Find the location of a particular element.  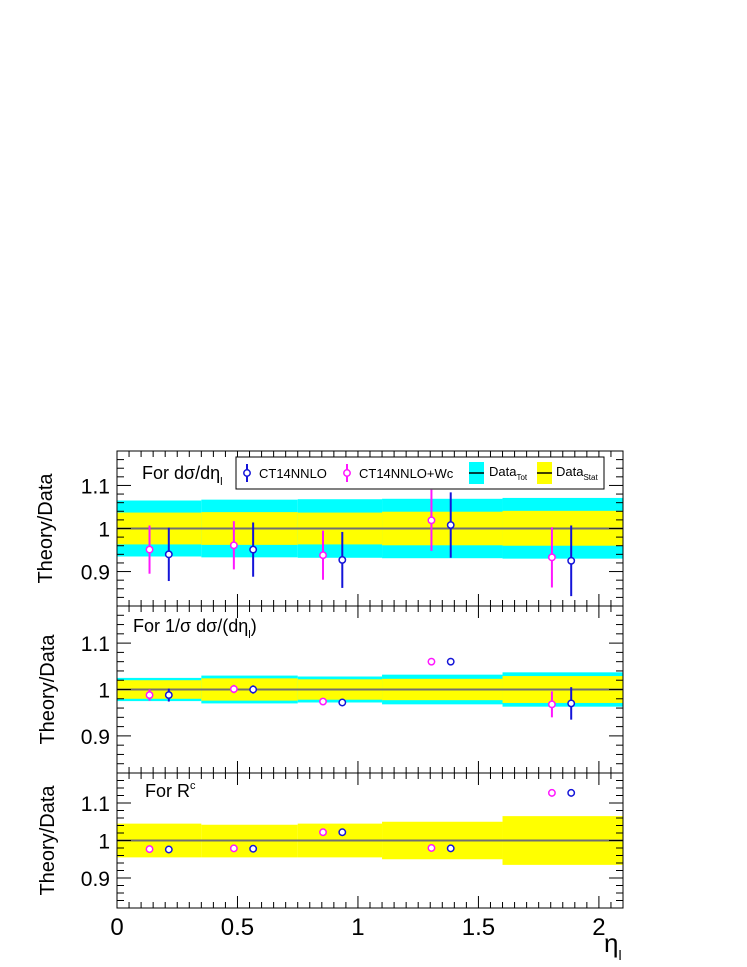

panel-bottom: 0.9 1 1.1 Theory/Data For Rc is located at coordinates (330, 840).